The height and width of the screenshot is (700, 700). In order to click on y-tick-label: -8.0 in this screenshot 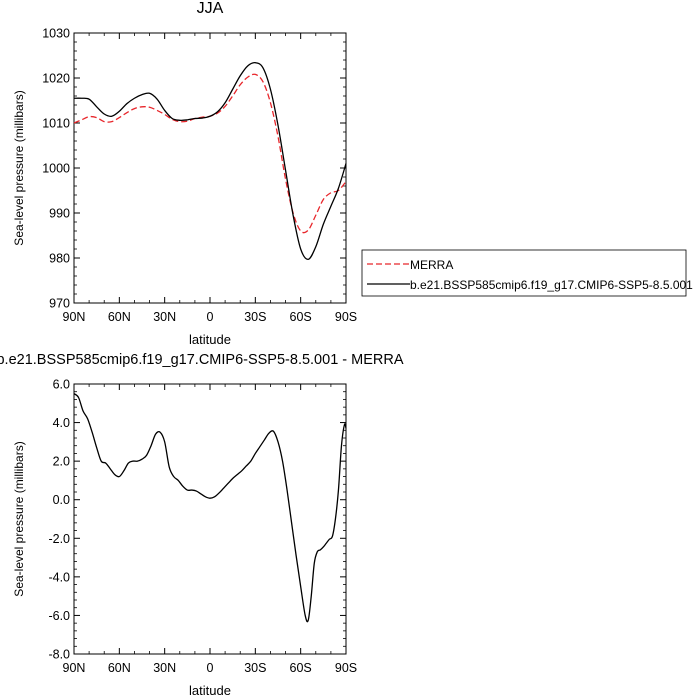, I will do `click(59, 655)`.